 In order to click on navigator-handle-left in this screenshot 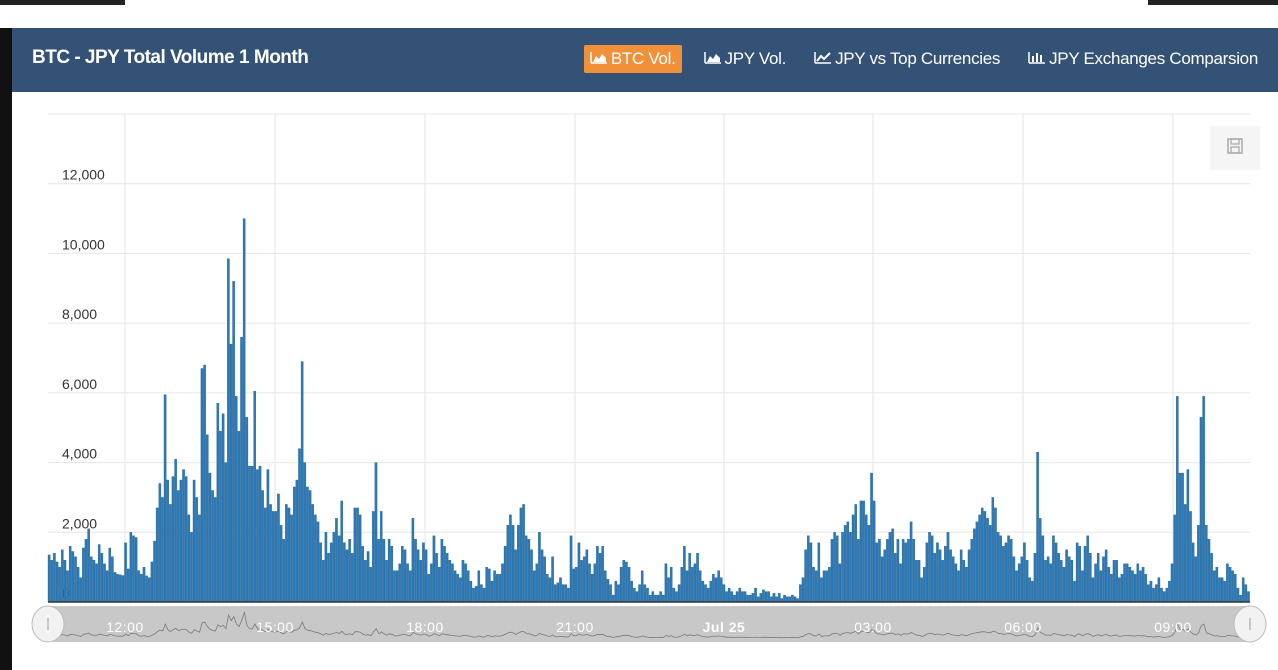, I will do `click(48, 624)`.